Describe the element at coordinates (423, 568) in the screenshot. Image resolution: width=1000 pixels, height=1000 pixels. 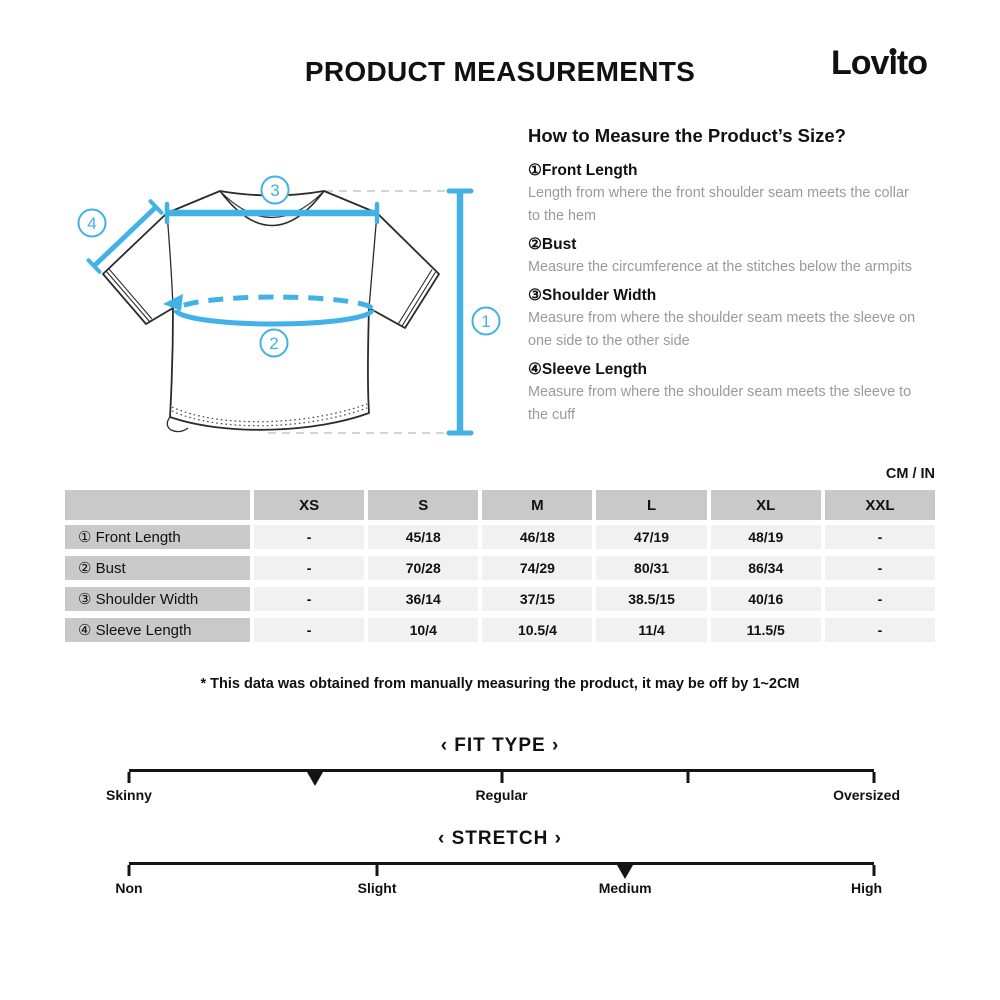
I see `value-cell: 70/28` at that location.